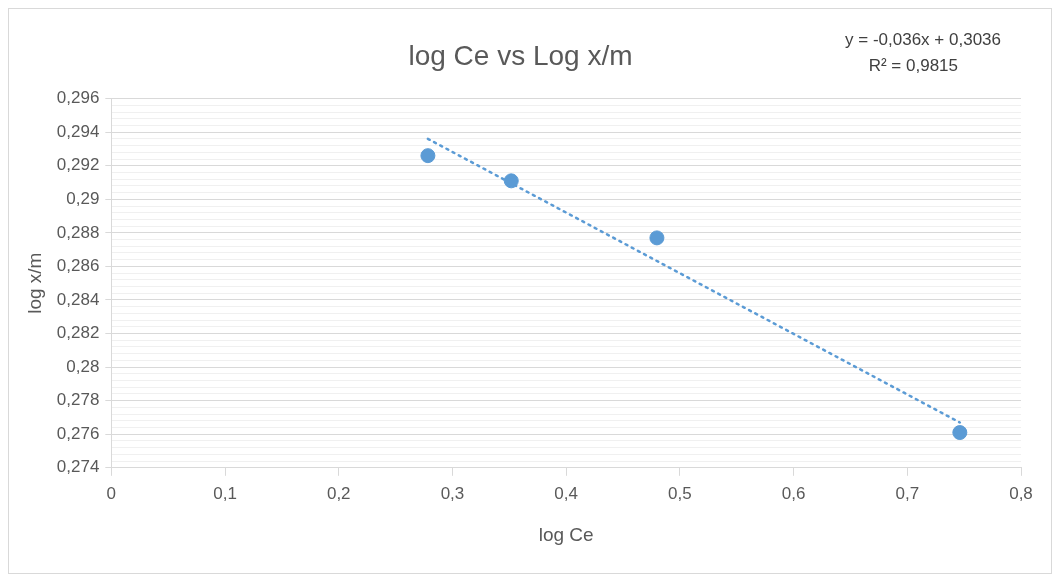 The height and width of the screenshot is (579, 1059). What do you see at coordinates (78, 433) in the screenshot?
I see `y-tick-label: 0,276` at bounding box center [78, 433].